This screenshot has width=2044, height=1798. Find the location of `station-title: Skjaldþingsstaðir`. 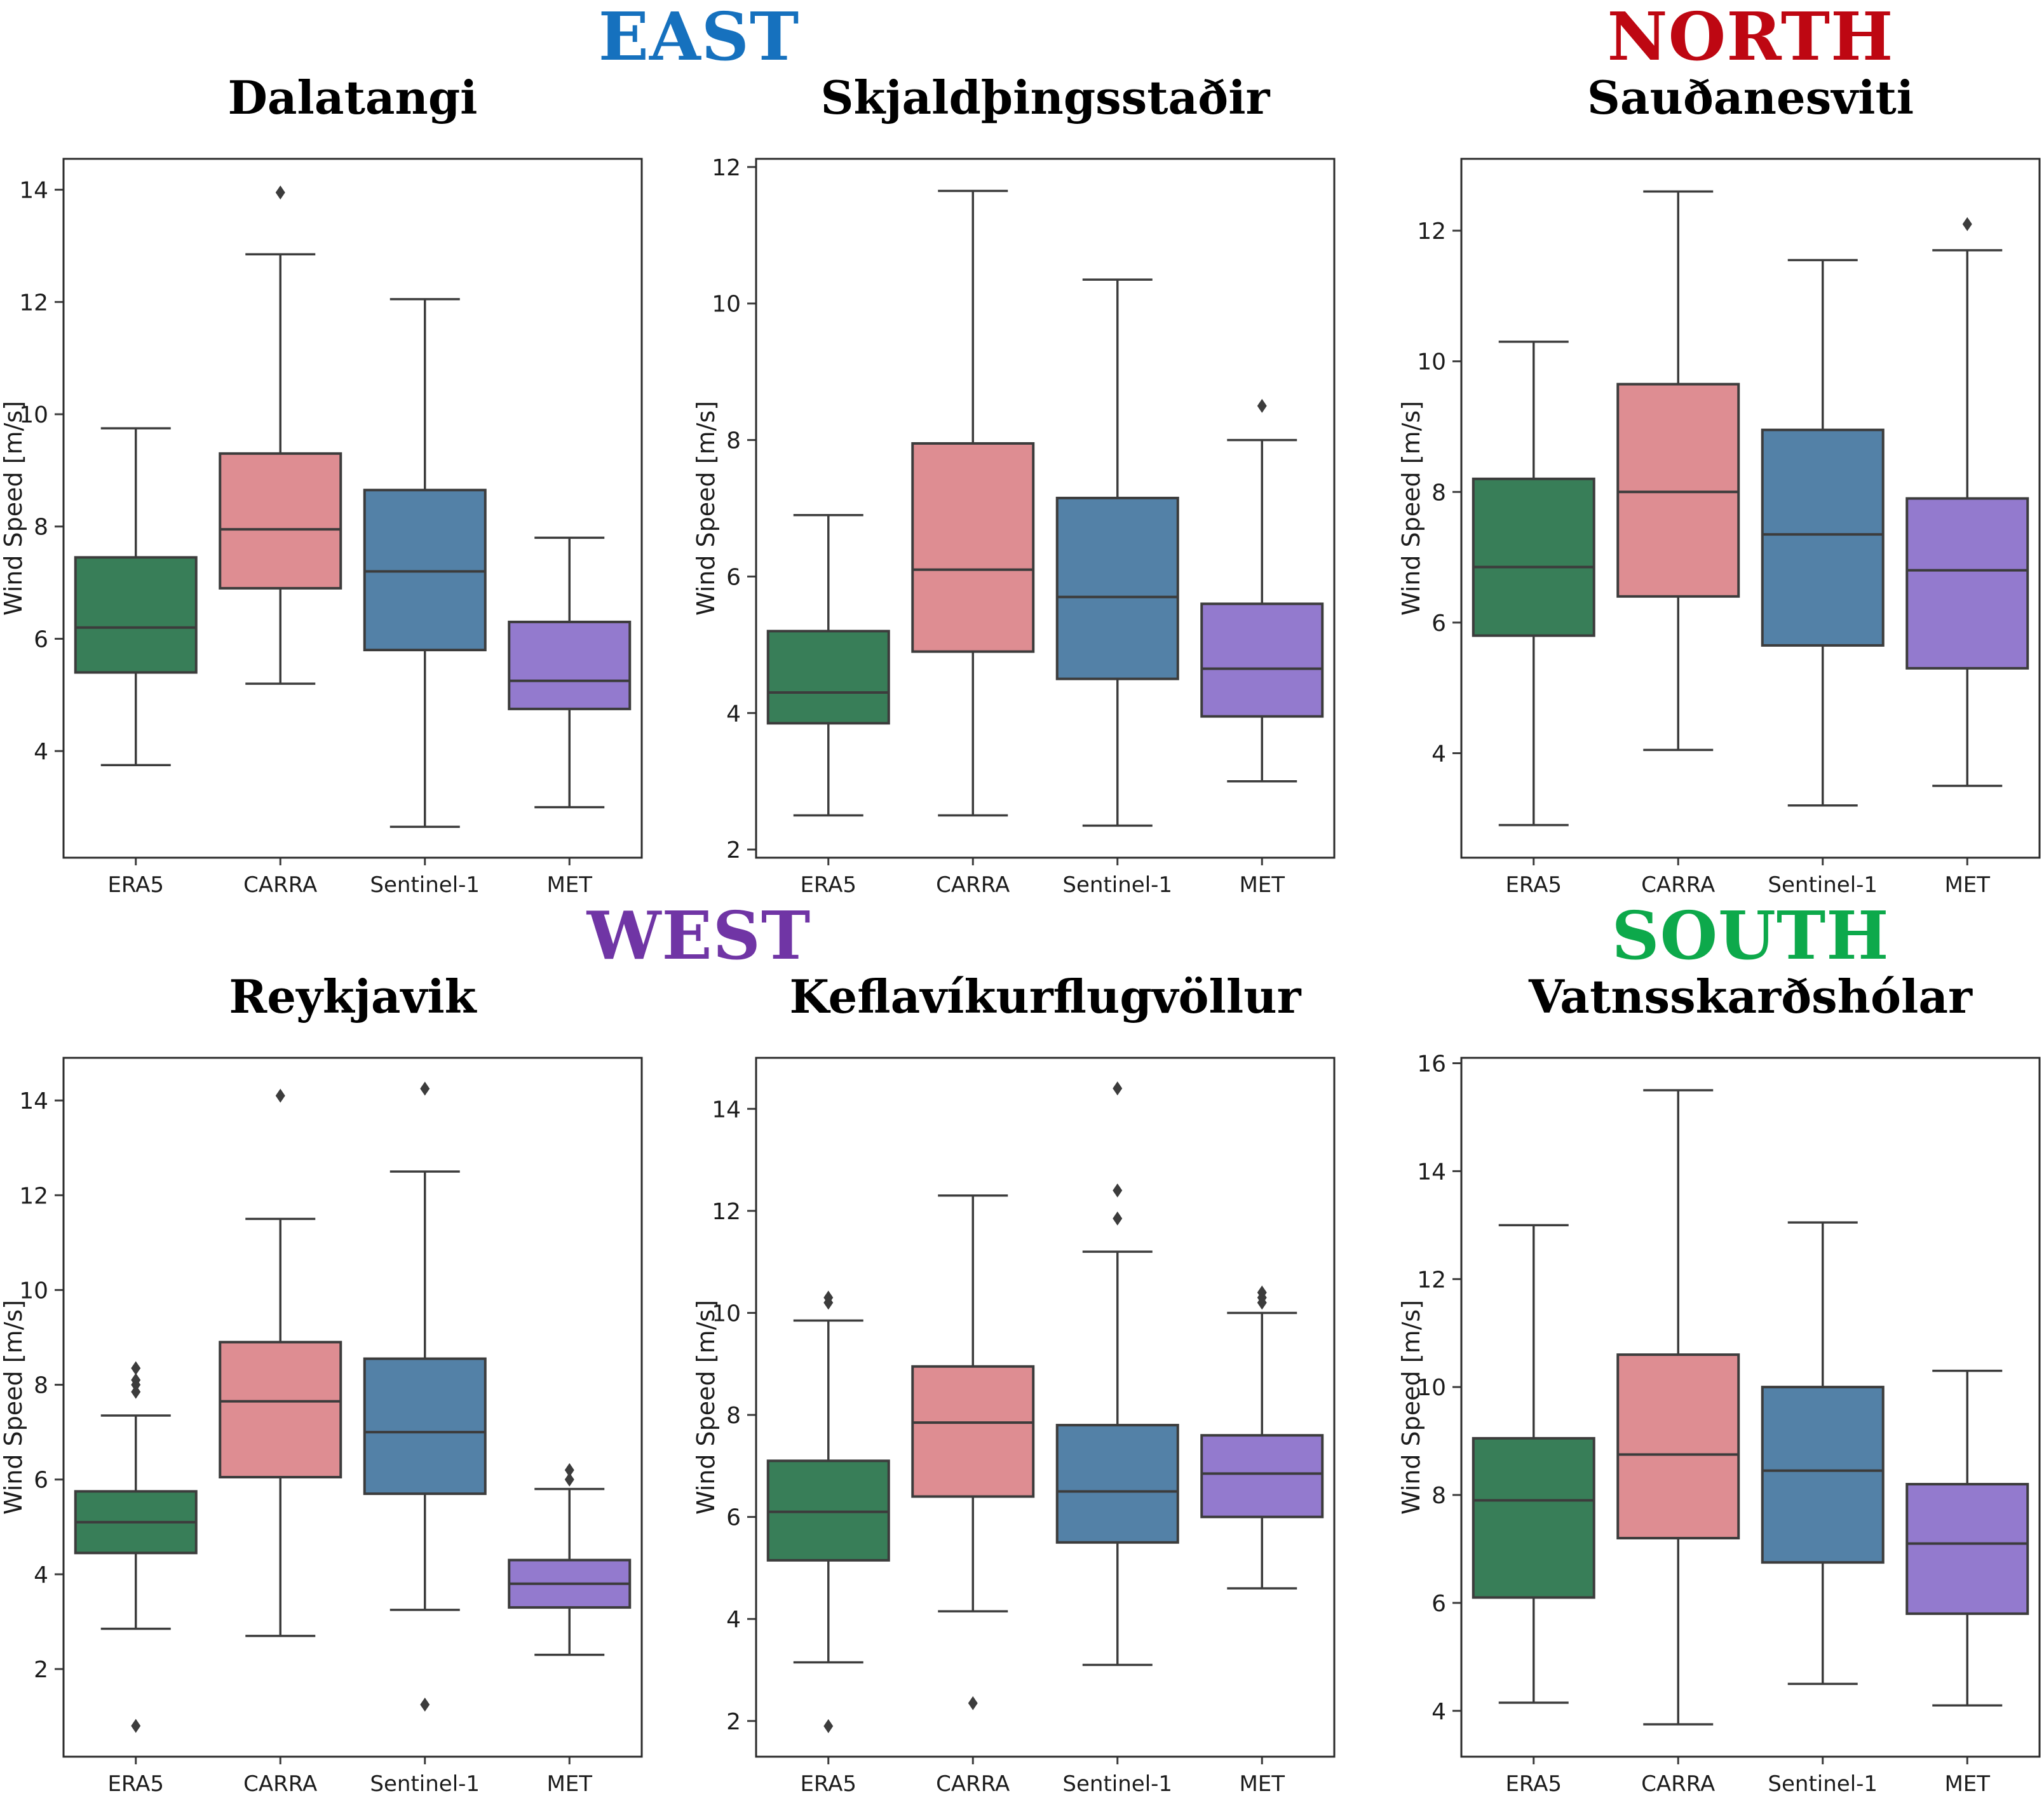

station-title: Skjaldþingsstaðir is located at coordinates (1045, 98).